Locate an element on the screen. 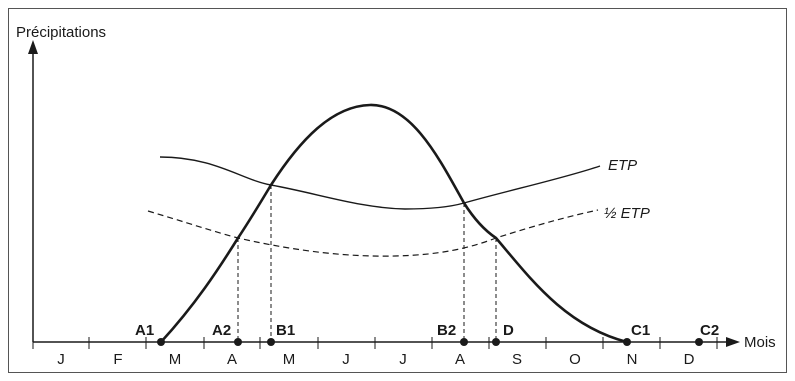  point-a2-marker is located at coordinates (238, 342).